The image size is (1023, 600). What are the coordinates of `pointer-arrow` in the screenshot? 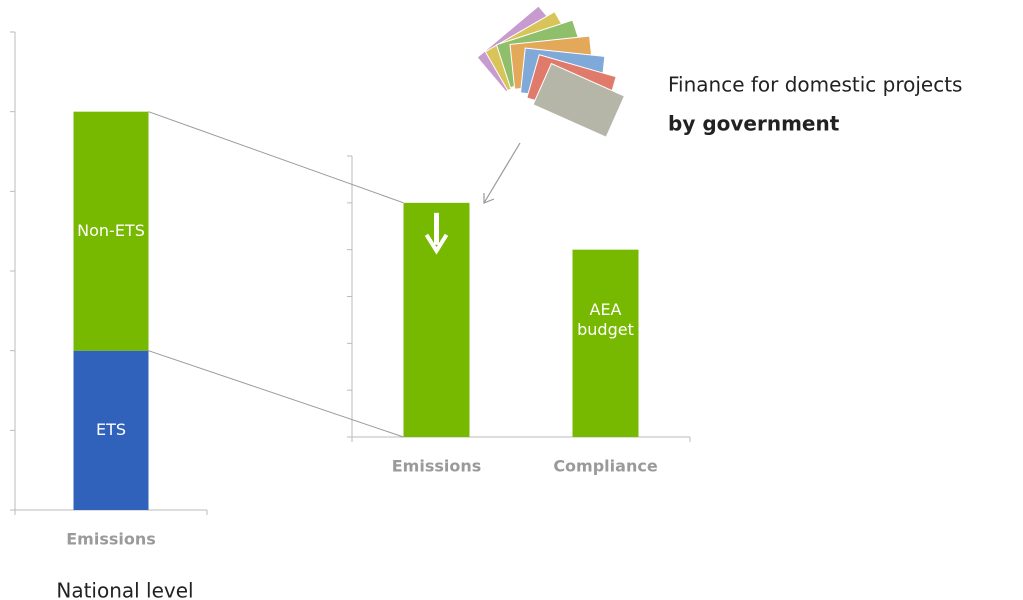 It's located at (502, 173).